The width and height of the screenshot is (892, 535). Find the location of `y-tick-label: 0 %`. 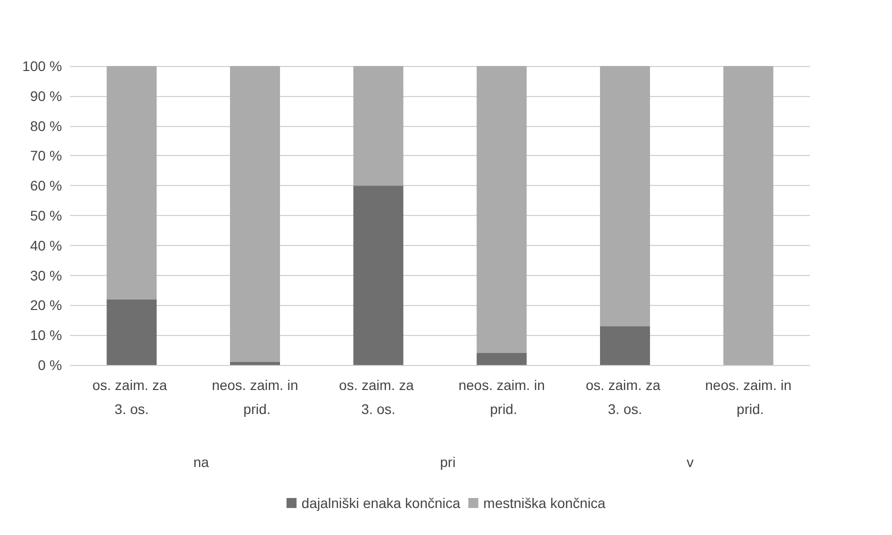

y-tick-label: 0 % is located at coordinates (50, 365).